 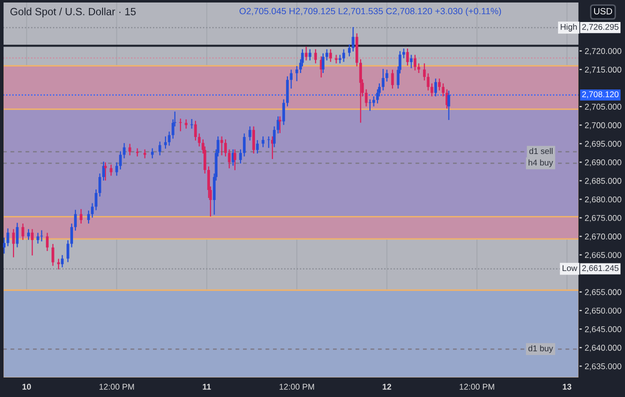 I want to click on y-tick-label: 2,700.000, so click(x=603, y=126).